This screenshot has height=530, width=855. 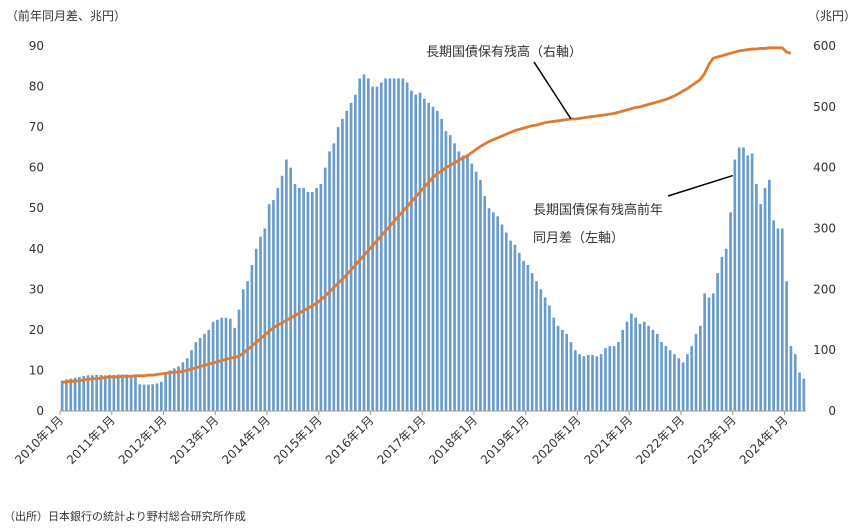 What do you see at coordinates (608, 440) in the screenshot?
I see `x-tick-label: 2021年1月` at bounding box center [608, 440].